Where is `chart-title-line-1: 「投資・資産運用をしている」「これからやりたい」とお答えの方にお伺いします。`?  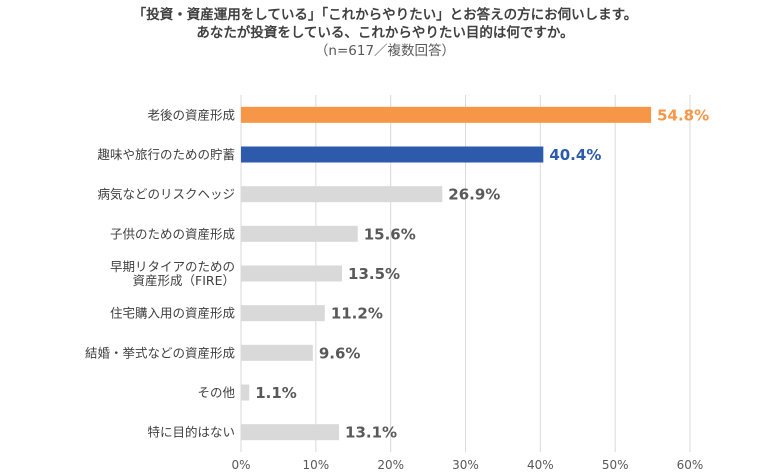 chart-title-line-1: 「投資・資産運用をしている」「これからやりたい」とお答えの方にお伺いします。 is located at coordinates (385, 15).